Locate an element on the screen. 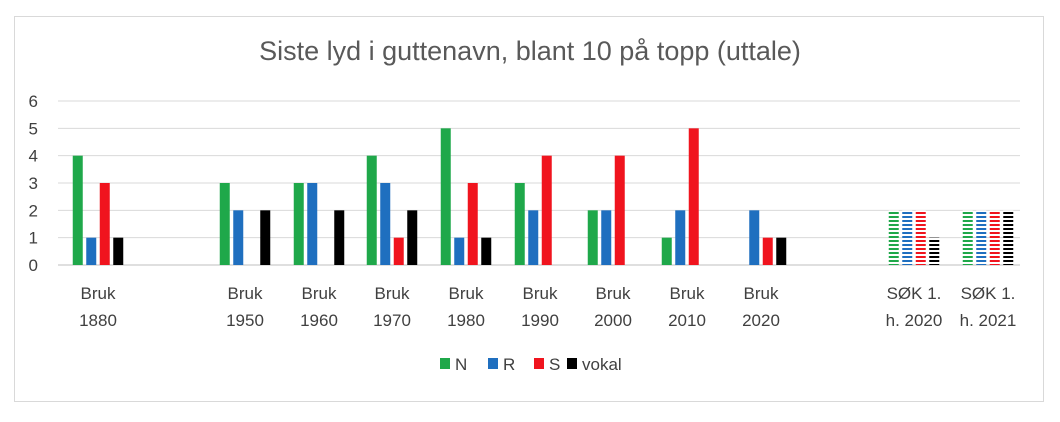  y-tick-label: 5 is located at coordinates (33, 128).